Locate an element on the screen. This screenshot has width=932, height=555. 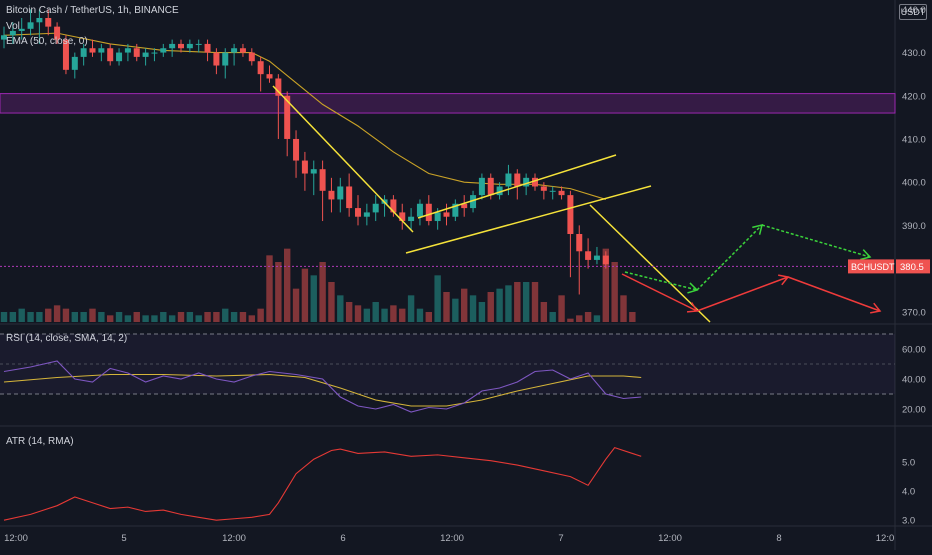
atr-legend: ATR (14, RMA) is located at coordinates (40, 441).